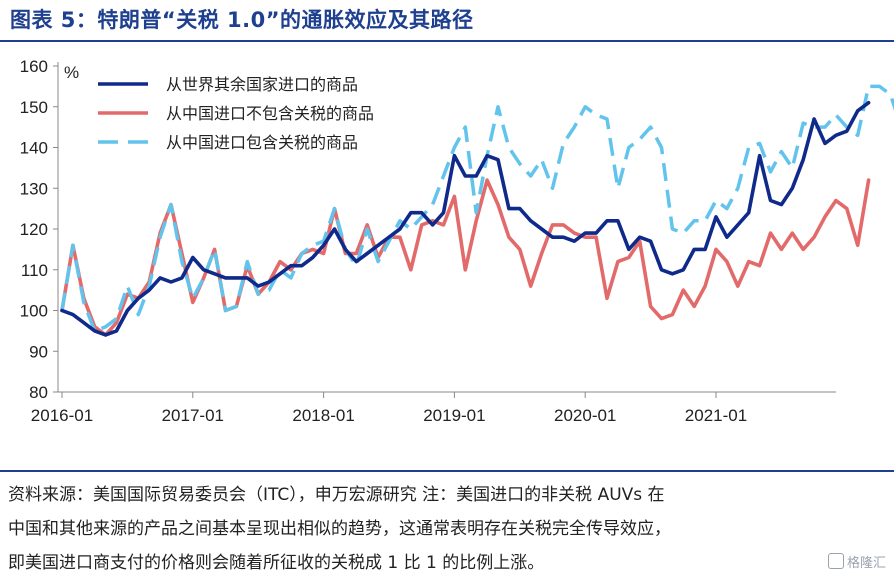  What do you see at coordinates (34, 311) in the screenshot?
I see `y-tick-label: 100` at bounding box center [34, 311].